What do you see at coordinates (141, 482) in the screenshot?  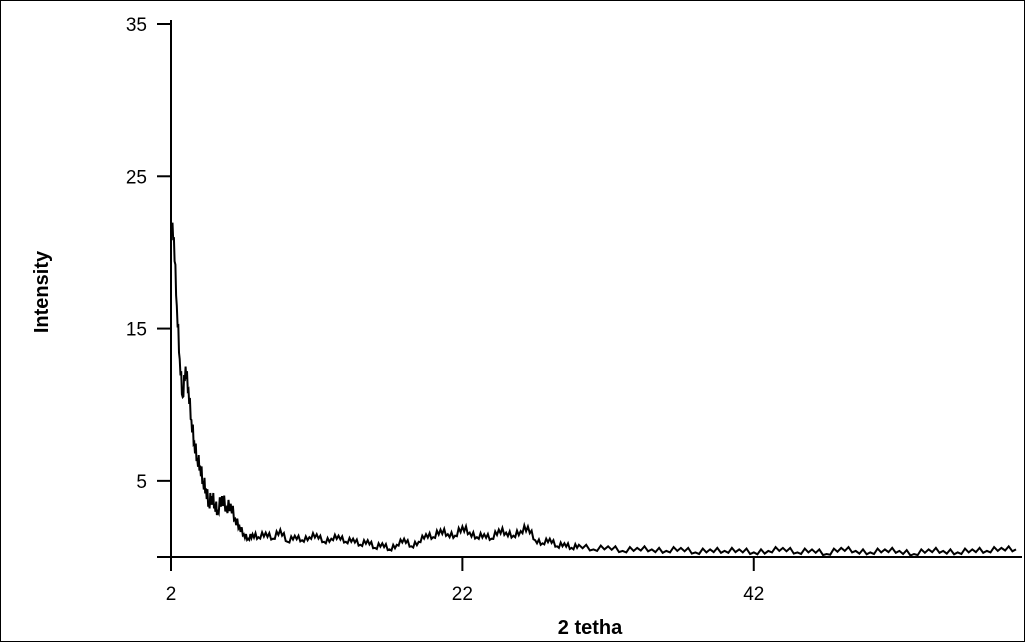 I see `y-tick-label: 5` at bounding box center [141, 482].